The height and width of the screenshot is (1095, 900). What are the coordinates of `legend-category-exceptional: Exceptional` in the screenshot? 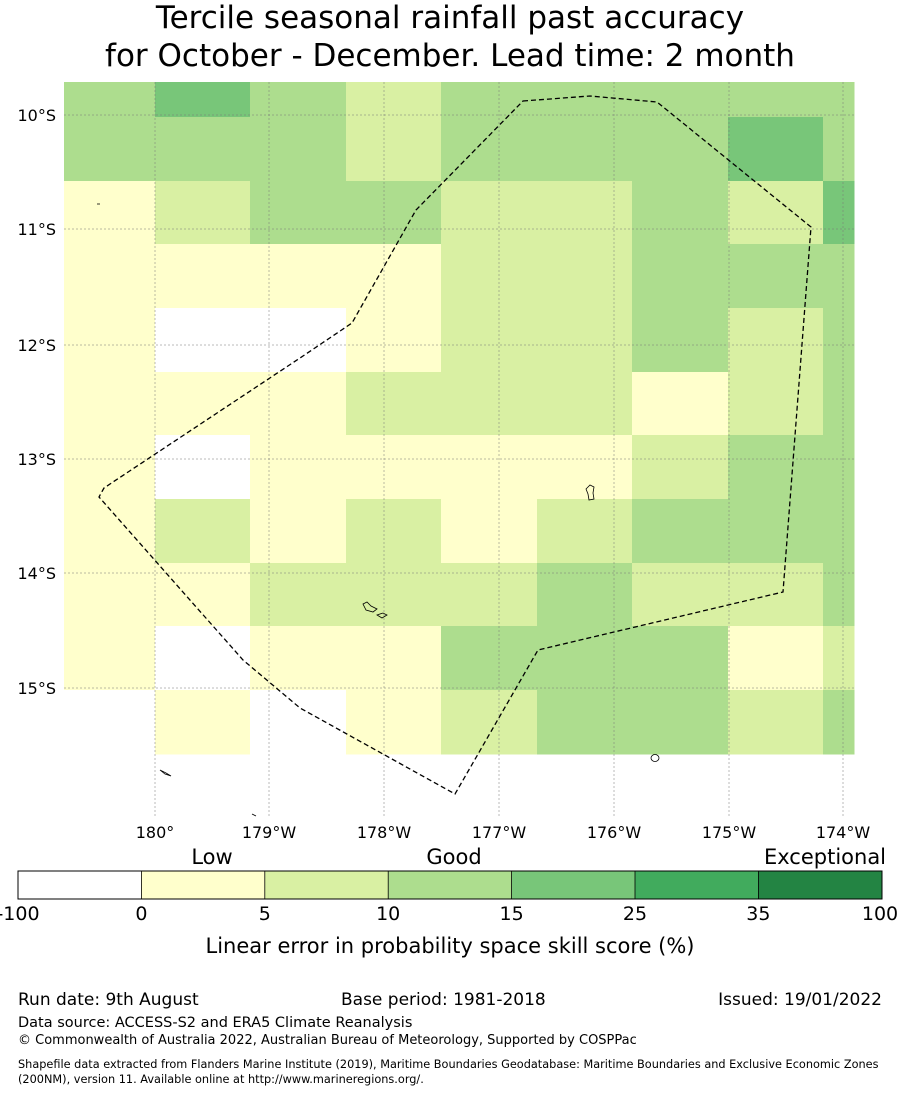 It's located at (825, 857).